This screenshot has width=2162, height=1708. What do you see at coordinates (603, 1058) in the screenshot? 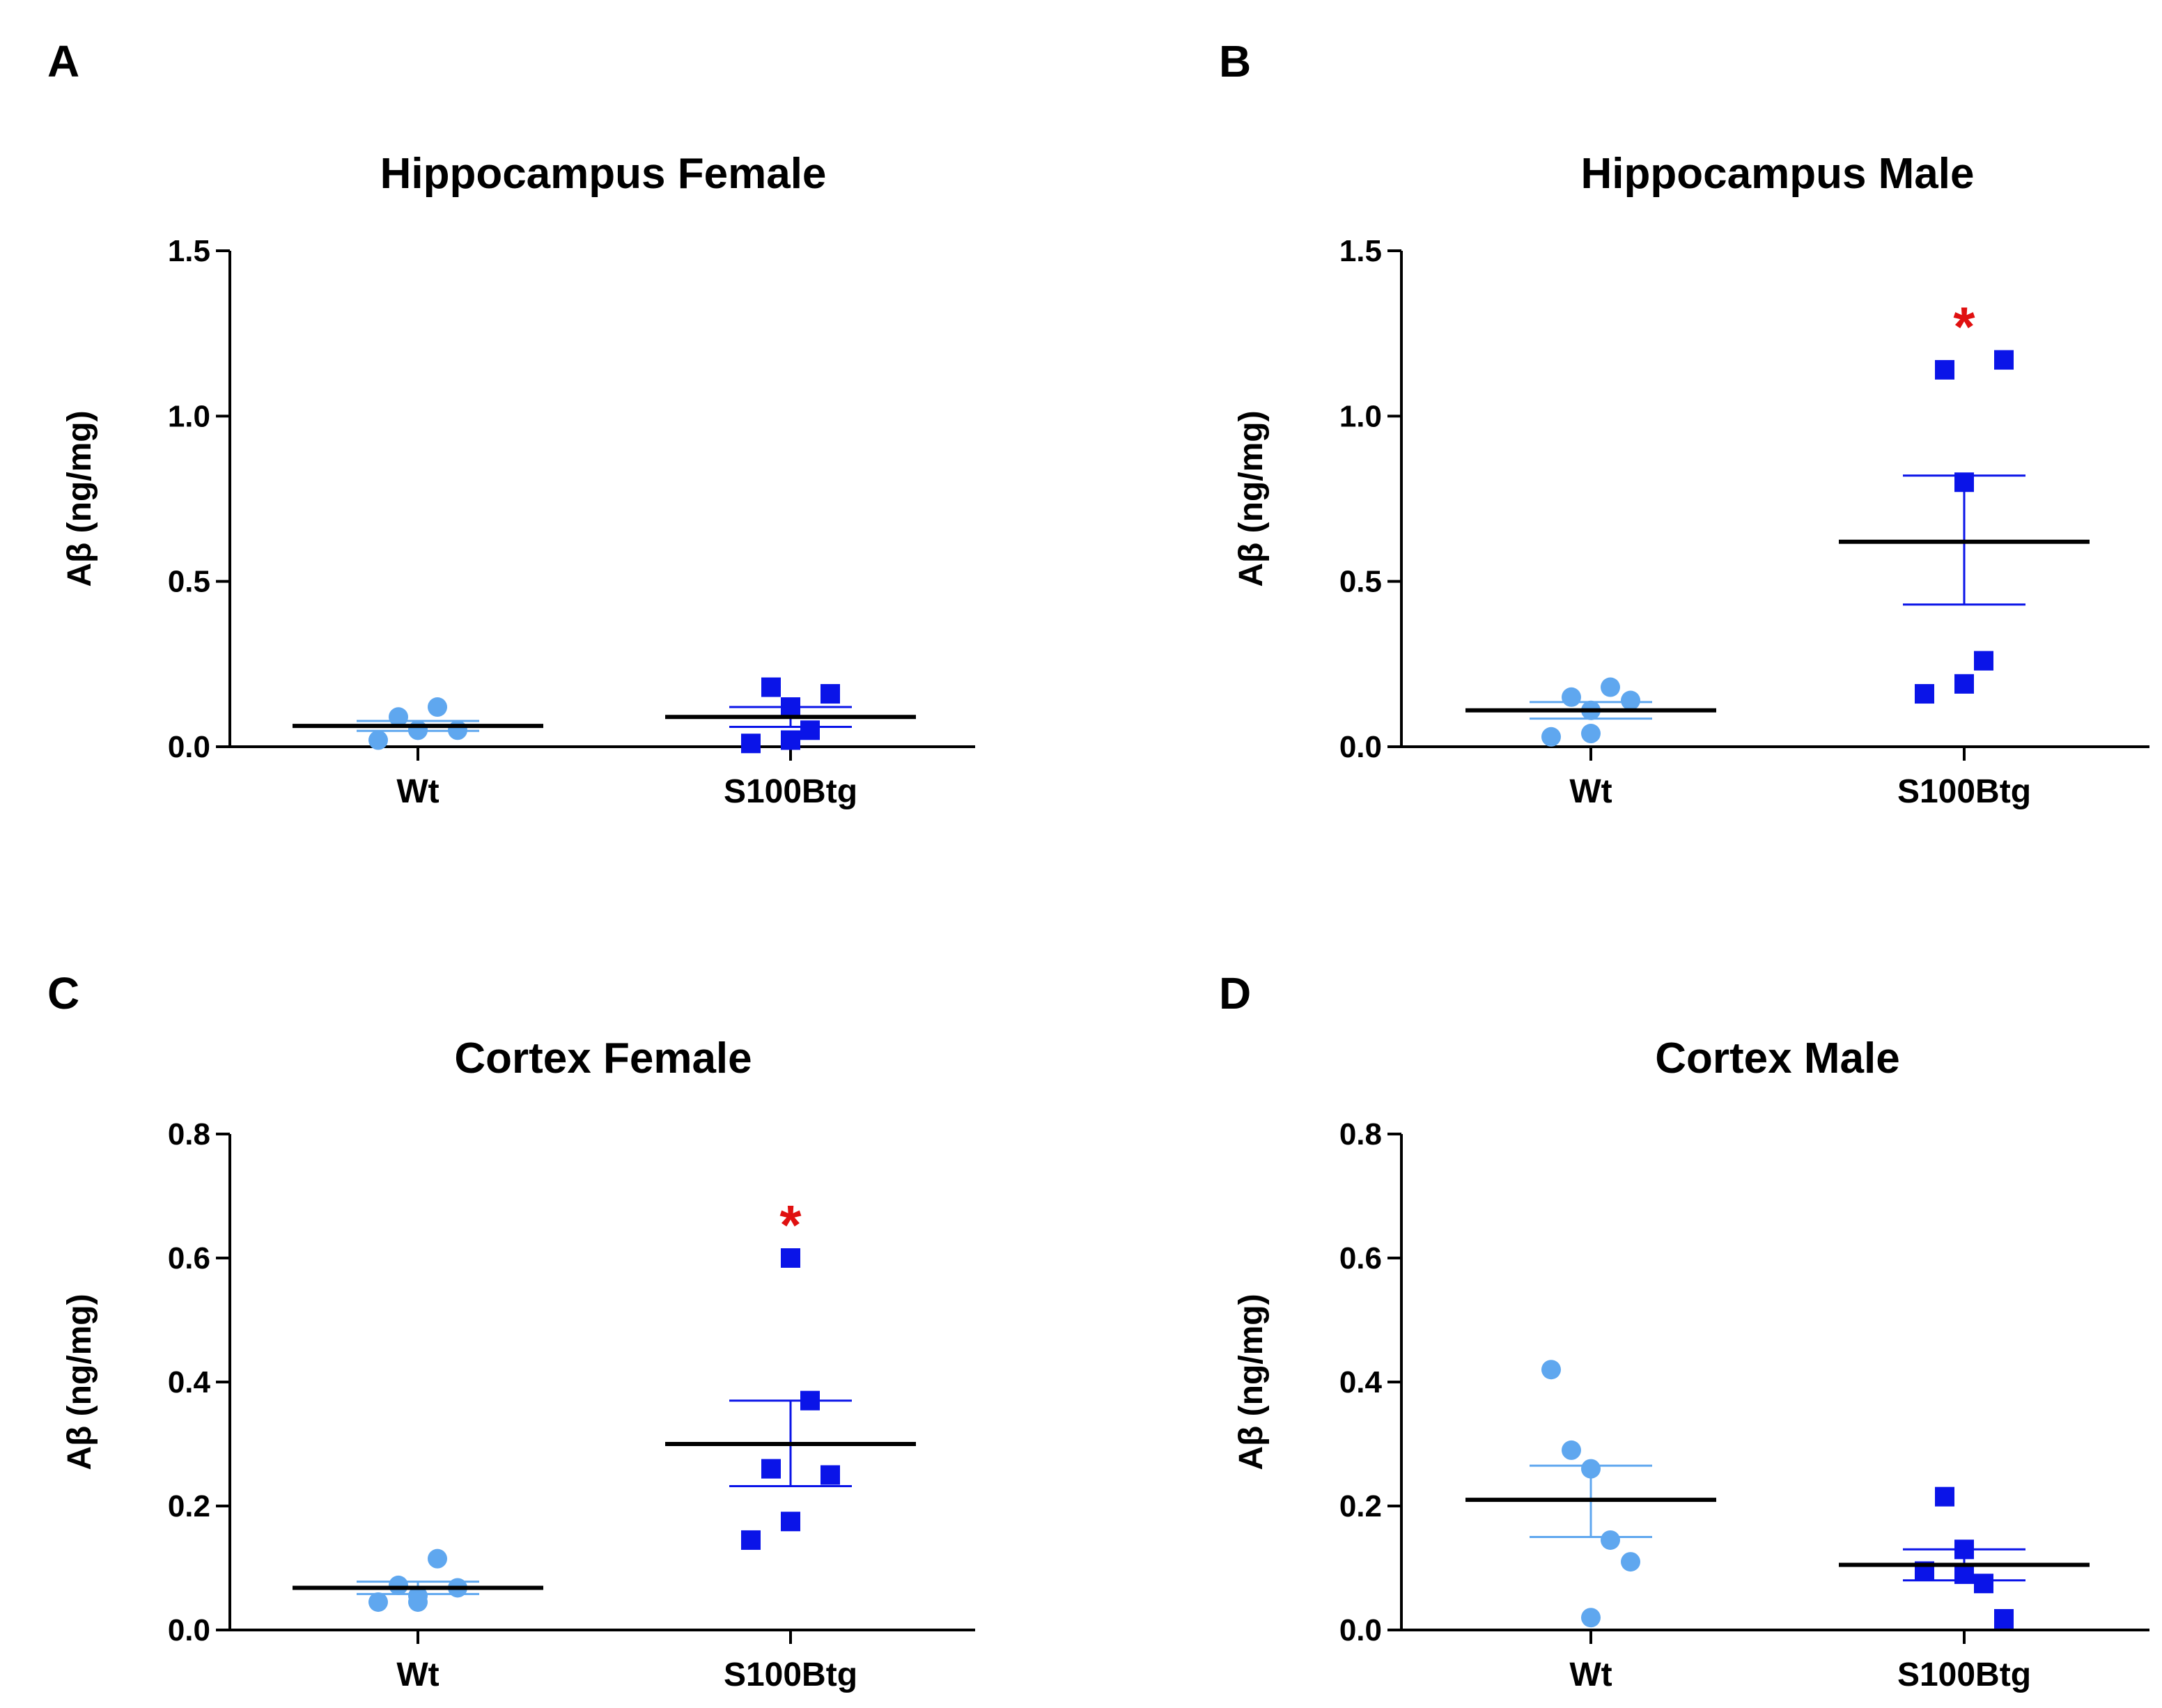
I see `panel-title: Cortex Female` at bounding box center [603, 1058].